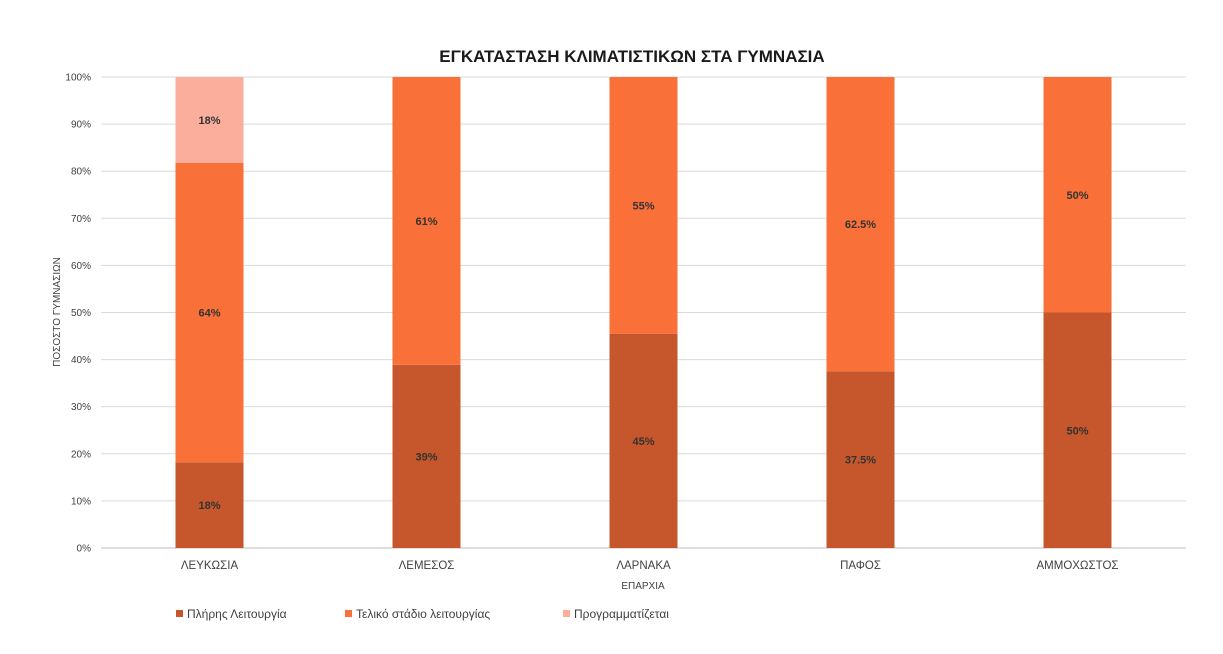 Image resolution: width=1223 pixels, height=654 pixels. What do you see at coordinates (631, 56) in the screenshot?
I see `chart-title: ΕΓΚΑΤΑΣΤΑΣΗ ΚΛΙΜΑΤΙΣΤΙΚΩΝ ΣΤΑ ΓΥΜΝΑΣΙΑ` at bounding box center [631, 56].